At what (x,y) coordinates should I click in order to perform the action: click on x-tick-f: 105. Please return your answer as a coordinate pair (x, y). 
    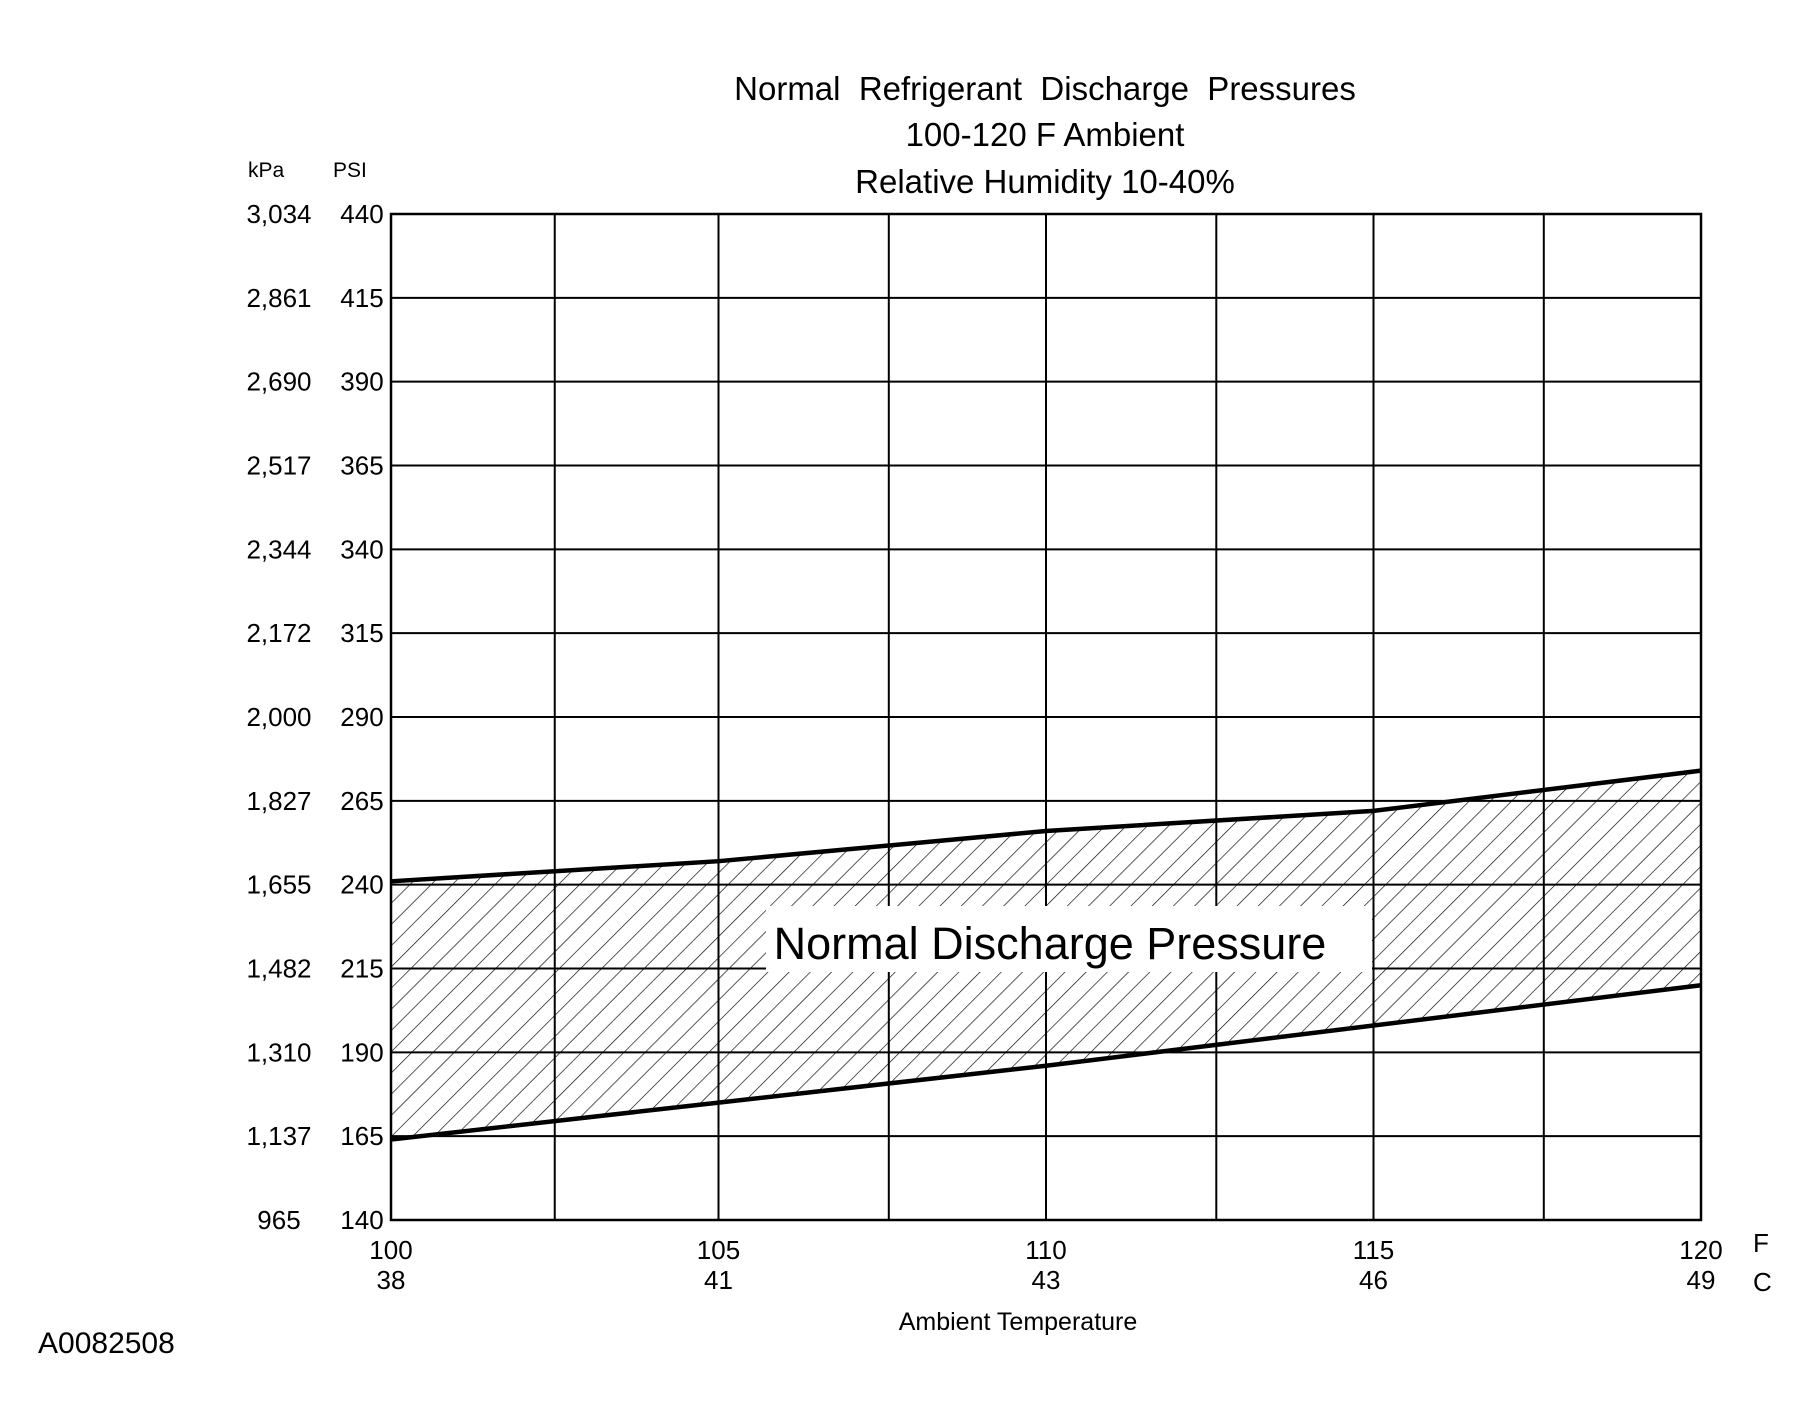
    Looking at the image, I should click on (718, 1250).